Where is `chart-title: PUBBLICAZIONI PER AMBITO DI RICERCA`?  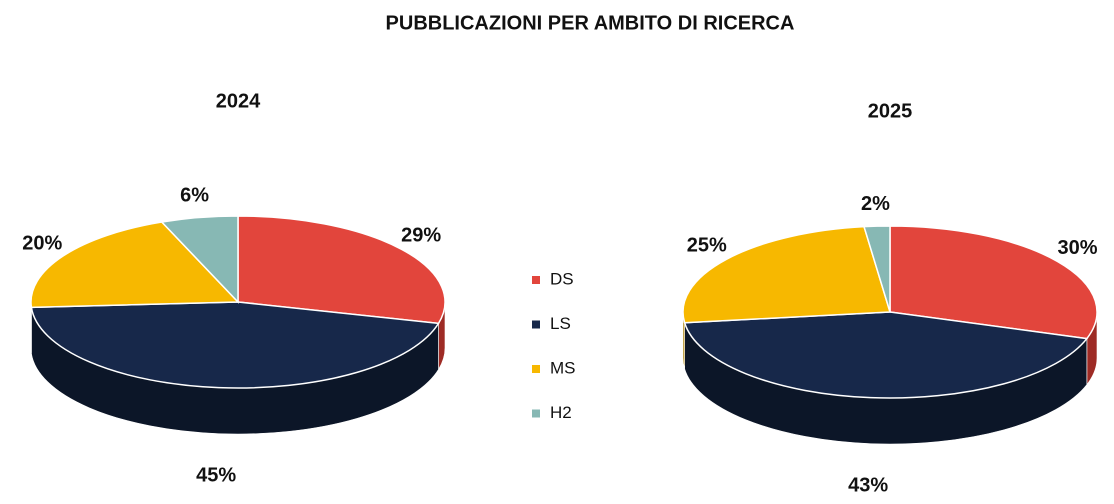
chart-title: PUBBLICAZIONI PER AMBITO DI RICERCA is located at coordinates (590, 23).